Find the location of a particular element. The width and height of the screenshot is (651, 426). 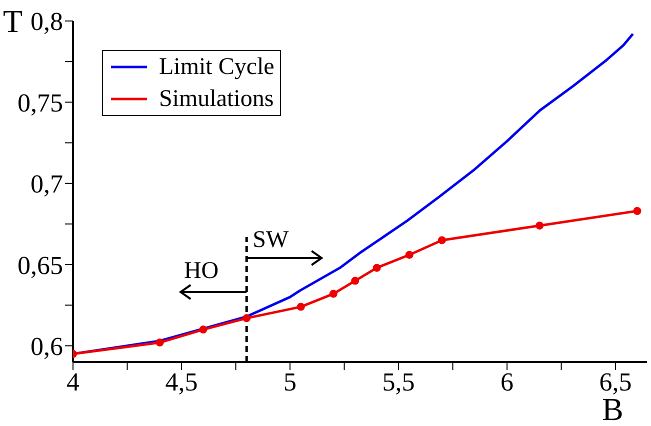

y-tick-label: 0,8 is located at coordinates (46, 21).